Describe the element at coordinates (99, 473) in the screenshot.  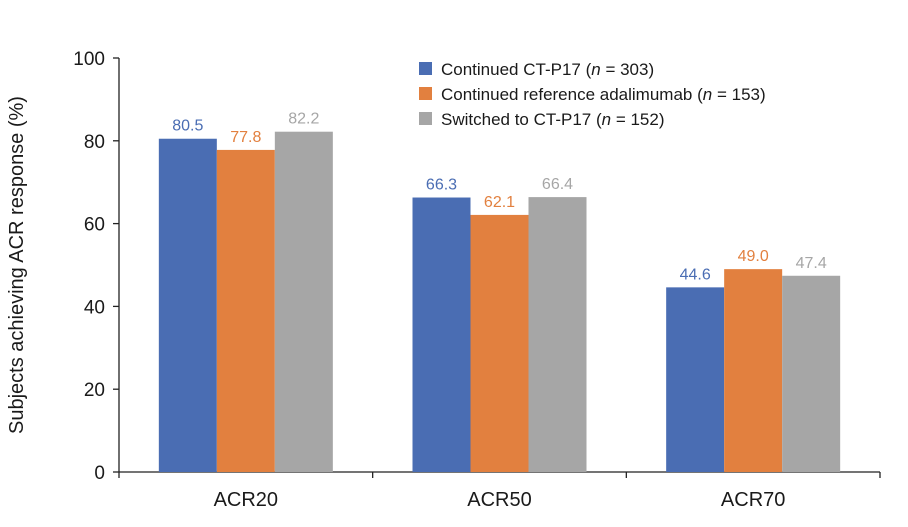
I see `y-tick-label: 0` at that location.